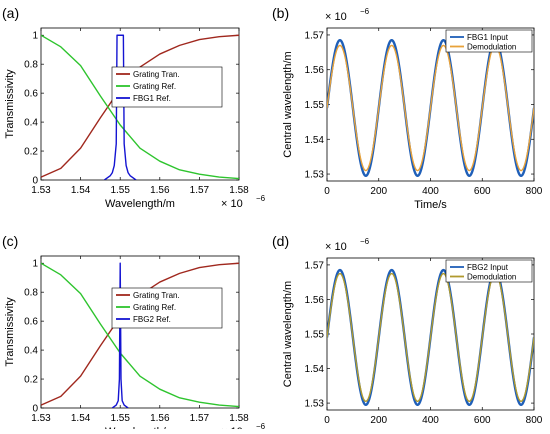 The image size is (550, 434). What do you see at coordinates (152, 98) in the screenshot?
I see `legend-entry: FBG1 Ref.` at bounding box center [152, 98].